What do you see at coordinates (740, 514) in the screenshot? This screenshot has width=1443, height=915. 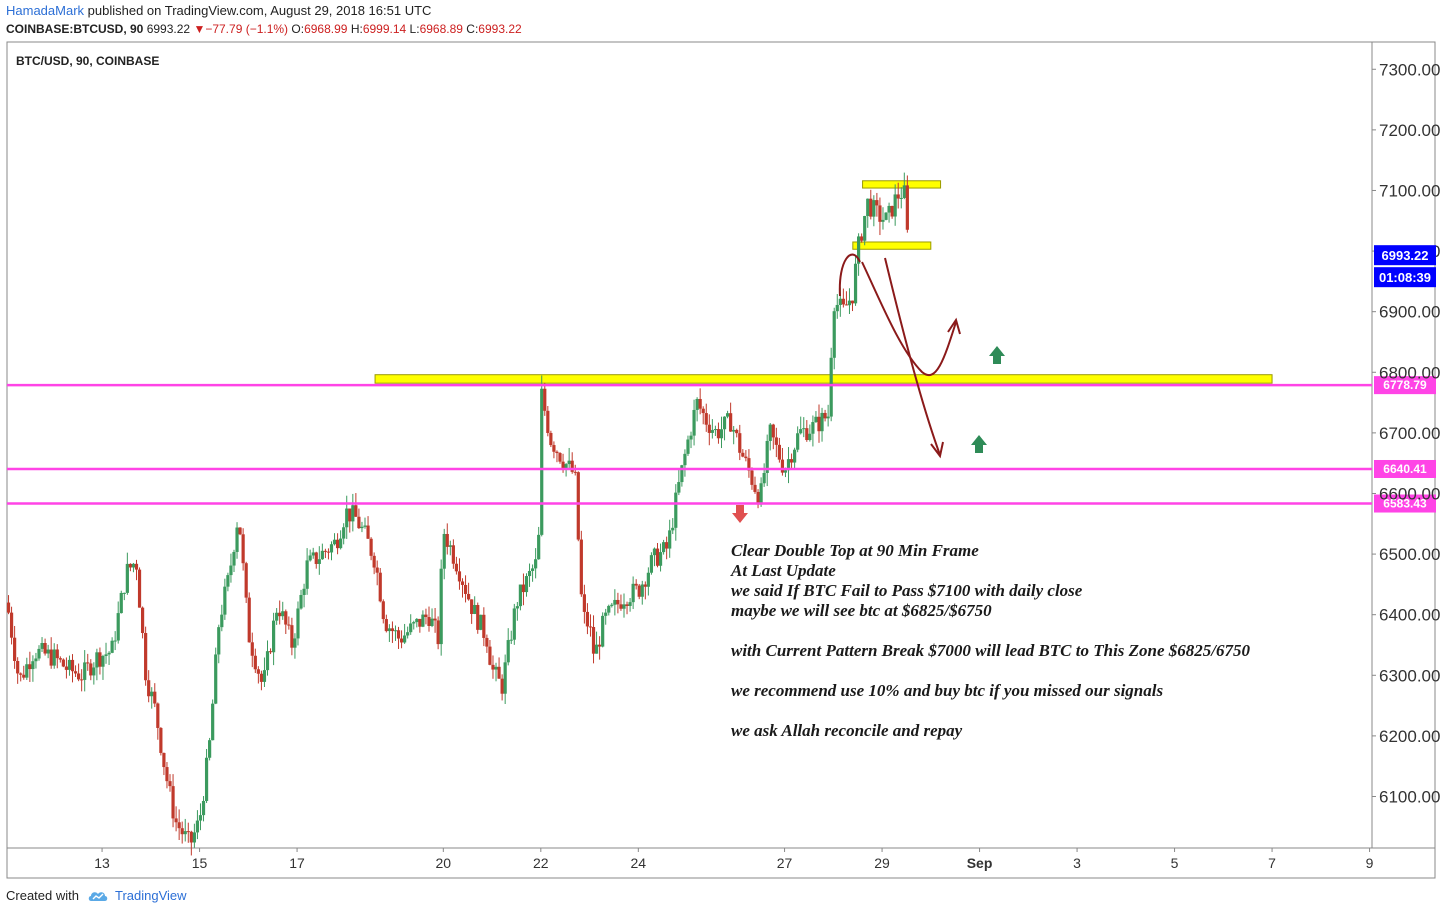 I see `red-down-arrow-icon` at bounding box center [740, 514].